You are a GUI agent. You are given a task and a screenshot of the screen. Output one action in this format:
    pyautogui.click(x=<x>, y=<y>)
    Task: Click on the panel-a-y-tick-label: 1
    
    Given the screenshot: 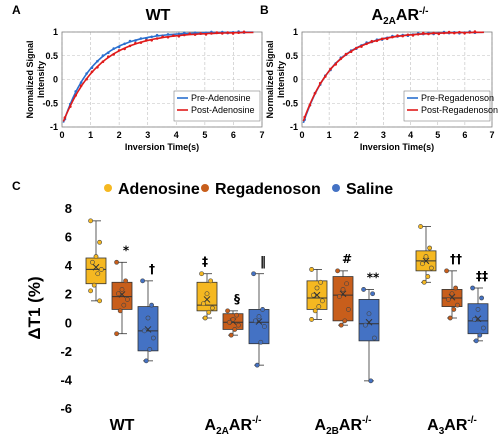 What is the action you would take?
    pyautogui.click(x=55, y=32)
    